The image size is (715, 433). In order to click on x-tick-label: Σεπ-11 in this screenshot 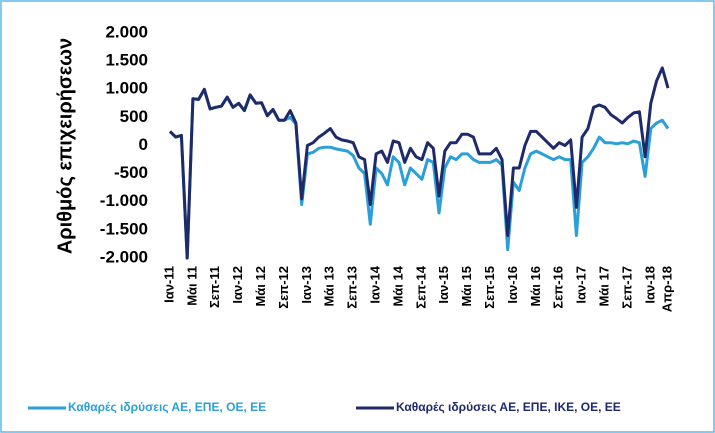, I will do `click(214, 287)`.